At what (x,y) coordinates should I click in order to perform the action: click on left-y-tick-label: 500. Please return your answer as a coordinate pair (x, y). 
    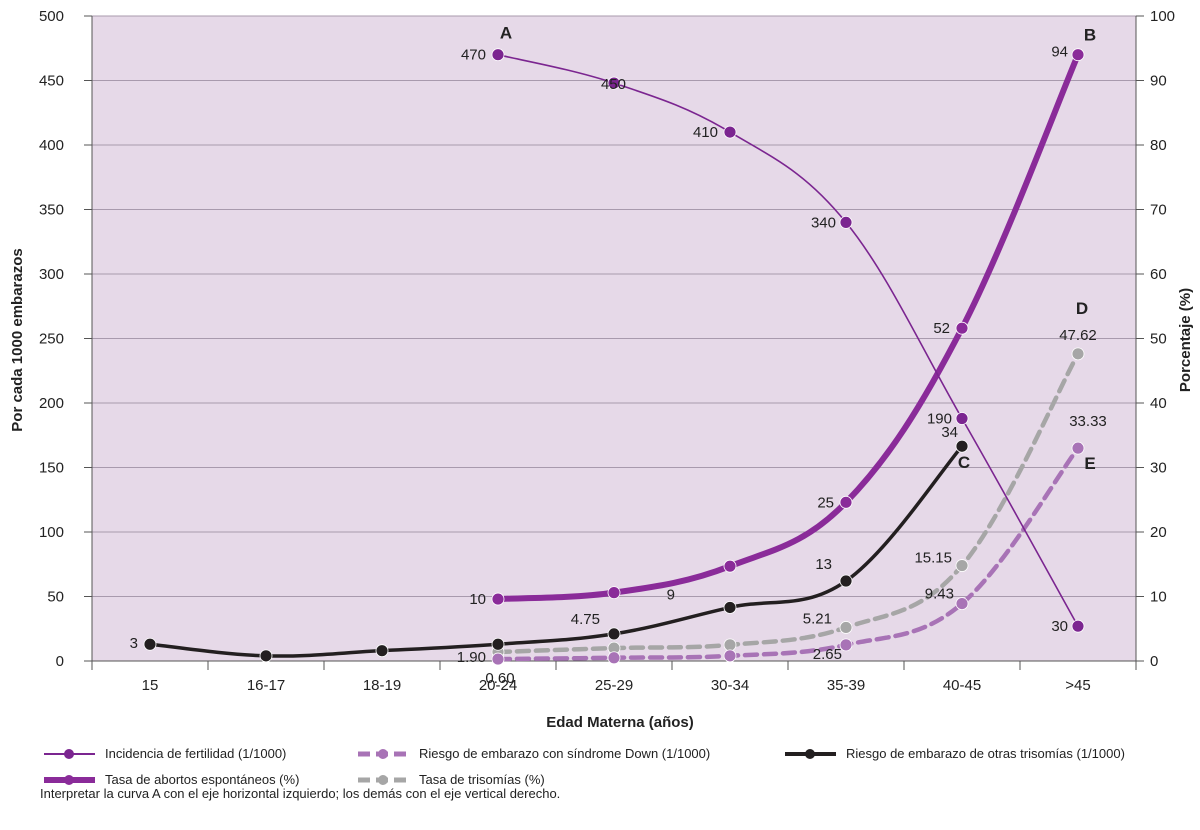
    Looking at the image, I should click on (51, 16).